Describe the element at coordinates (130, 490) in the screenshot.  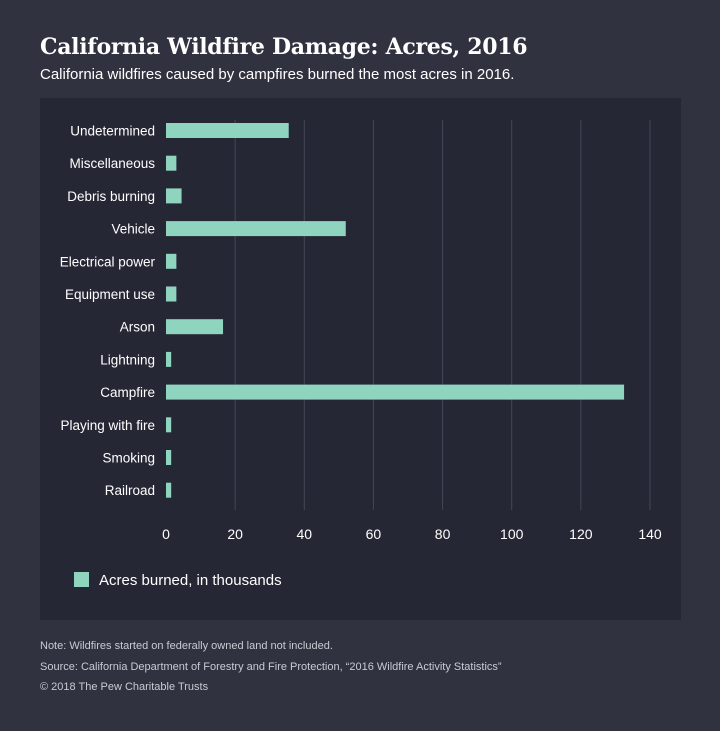
I see `category-label: Railroad` at that location.